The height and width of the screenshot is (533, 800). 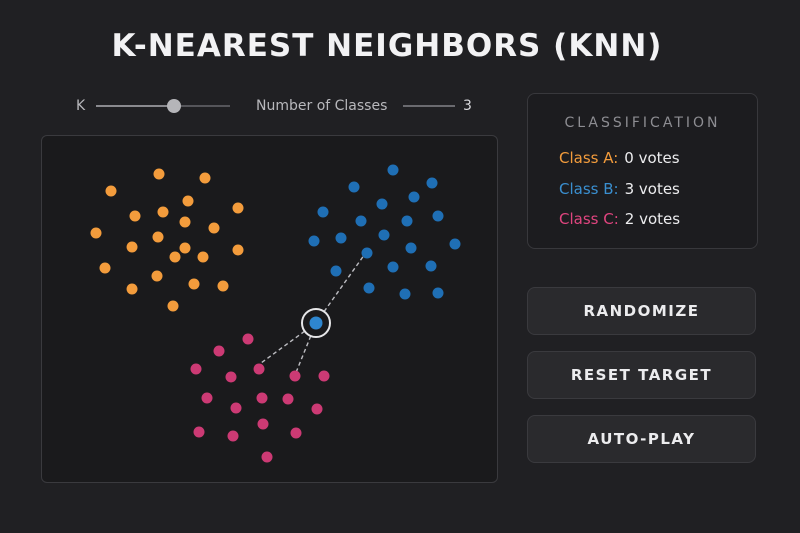 What do you see at coordinates (316, 323) in the screenshot?
I see `target-point` at bounding box center [316, 323].